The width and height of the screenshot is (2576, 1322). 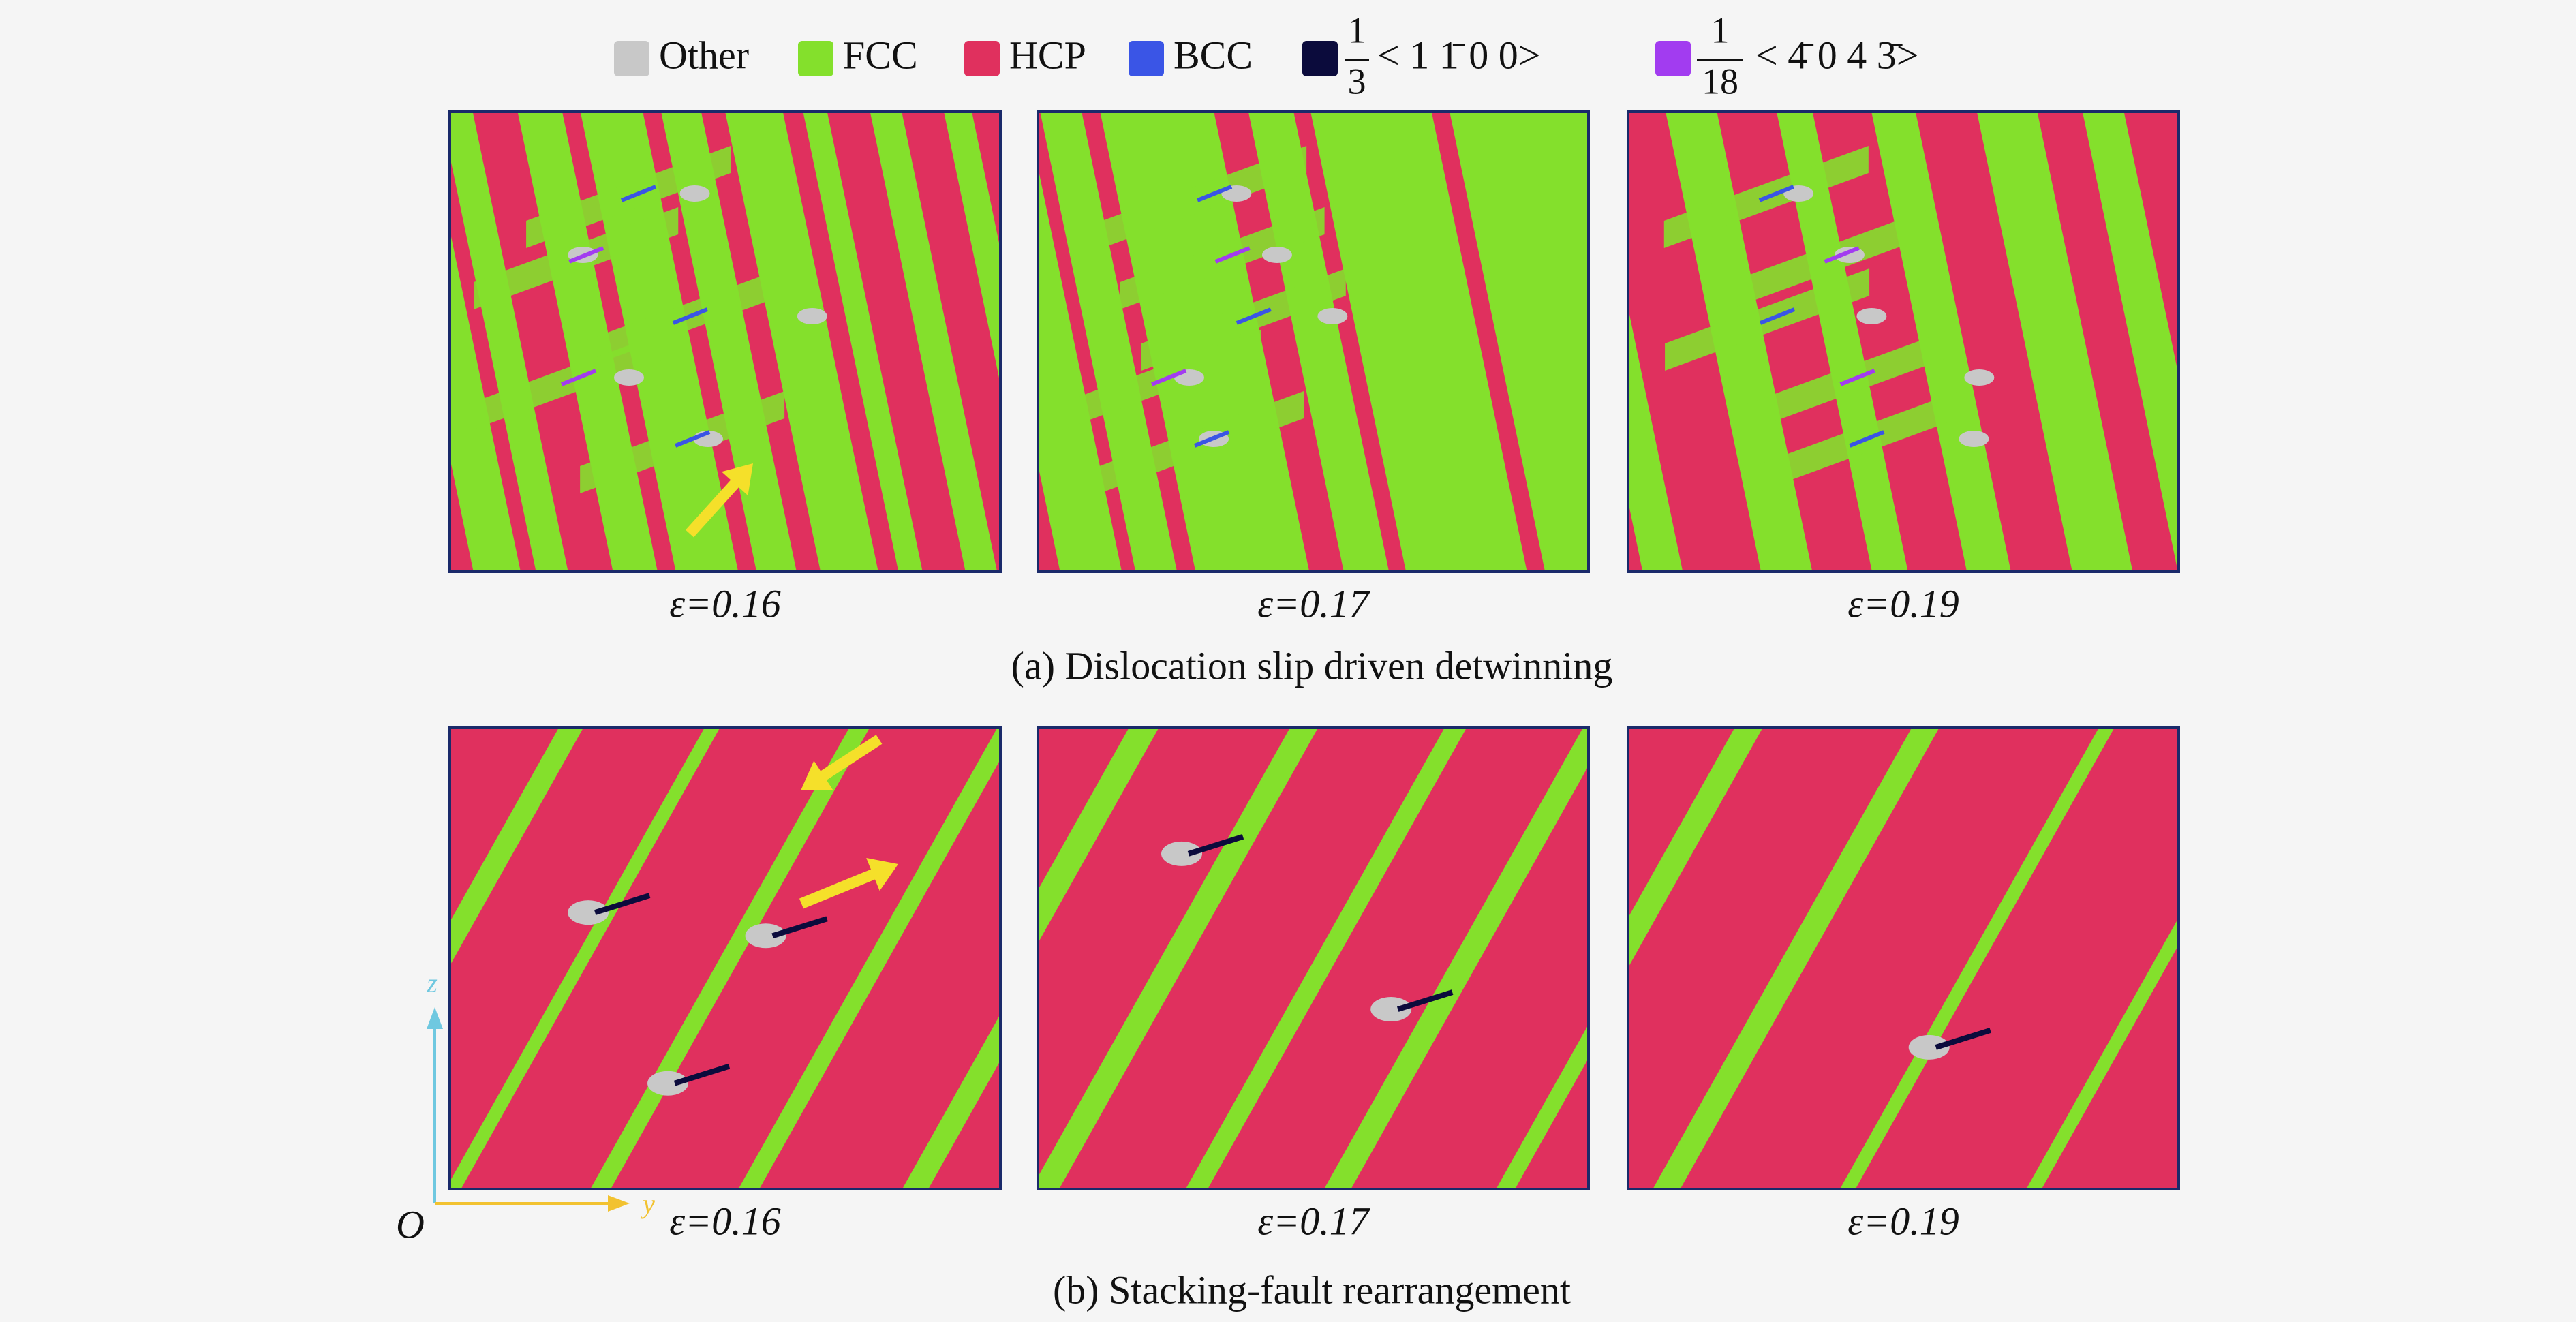 I want to click on legend-label: BCC, so click(x=1213, y=55).